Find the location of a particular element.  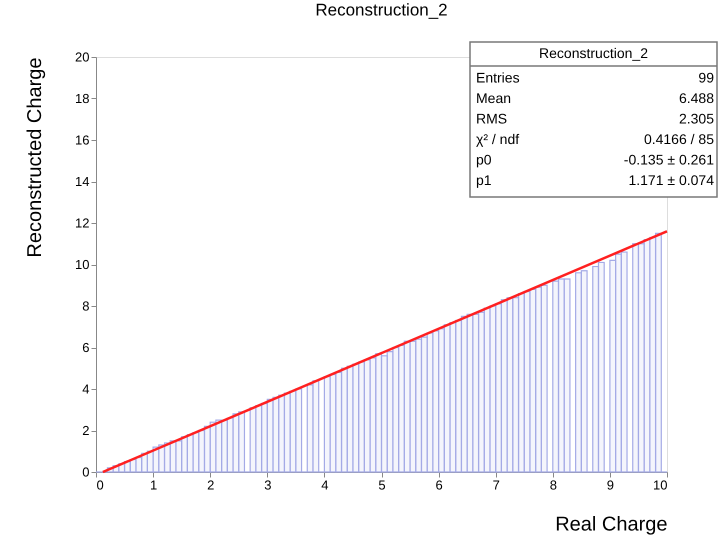

annotation: Reconstruction_2 is located at coordinates (593, 53).